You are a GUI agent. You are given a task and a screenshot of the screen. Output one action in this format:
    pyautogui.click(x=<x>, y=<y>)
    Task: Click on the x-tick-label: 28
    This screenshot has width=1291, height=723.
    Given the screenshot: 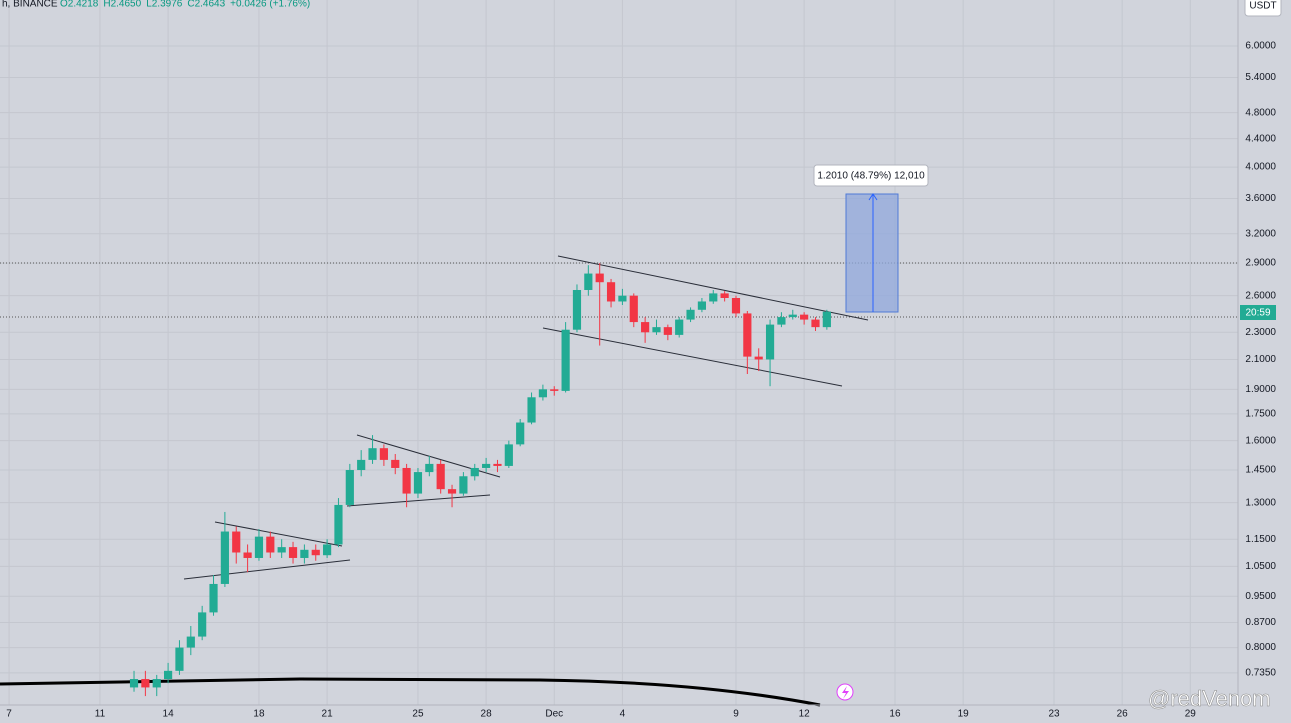 What is the action you would take?
    pyautogui.click(x=487, y=714)
    